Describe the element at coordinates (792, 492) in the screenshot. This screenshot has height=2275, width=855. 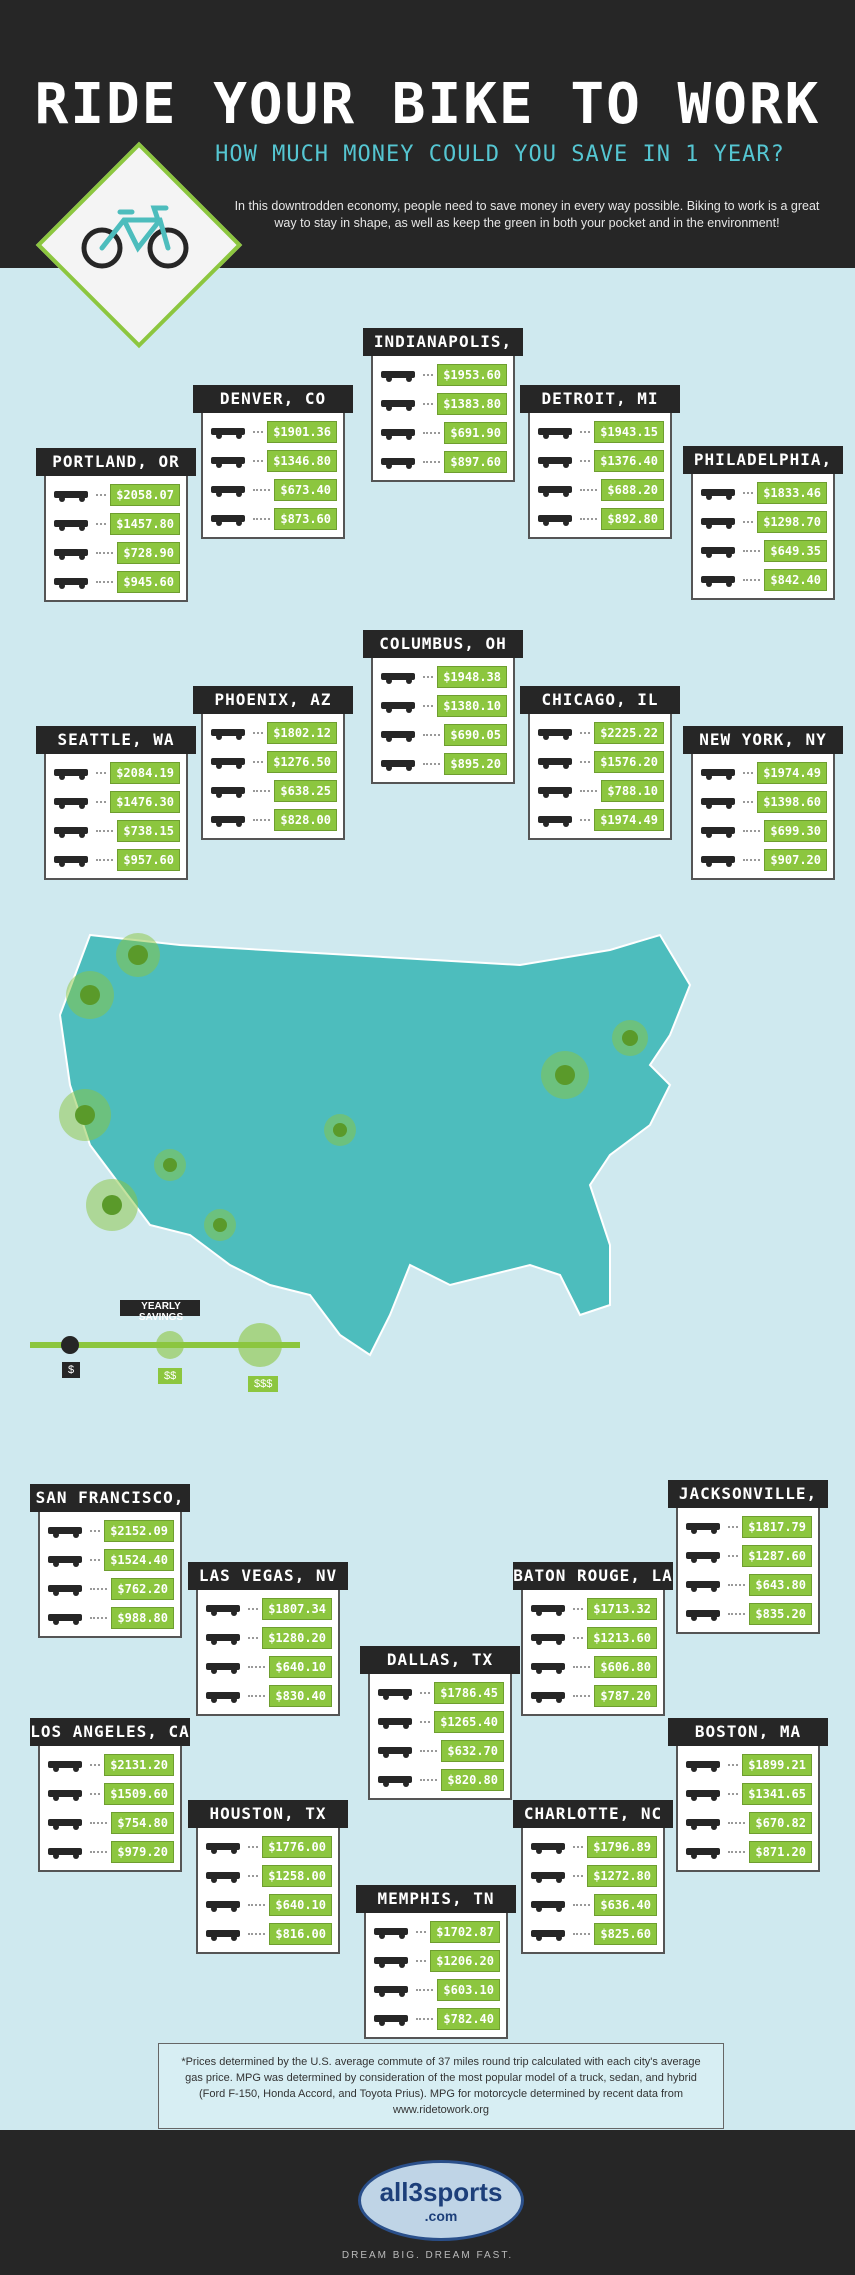
I see `price-value: $1833.46` at that location.